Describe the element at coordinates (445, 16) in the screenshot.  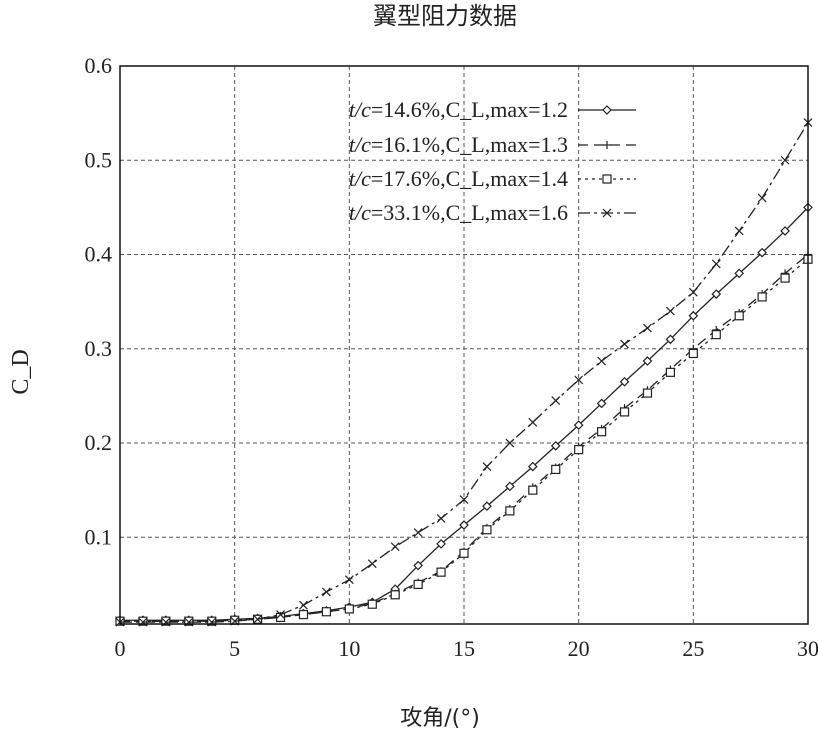
I see `chart-title: 翼型阻力数据` at that location.